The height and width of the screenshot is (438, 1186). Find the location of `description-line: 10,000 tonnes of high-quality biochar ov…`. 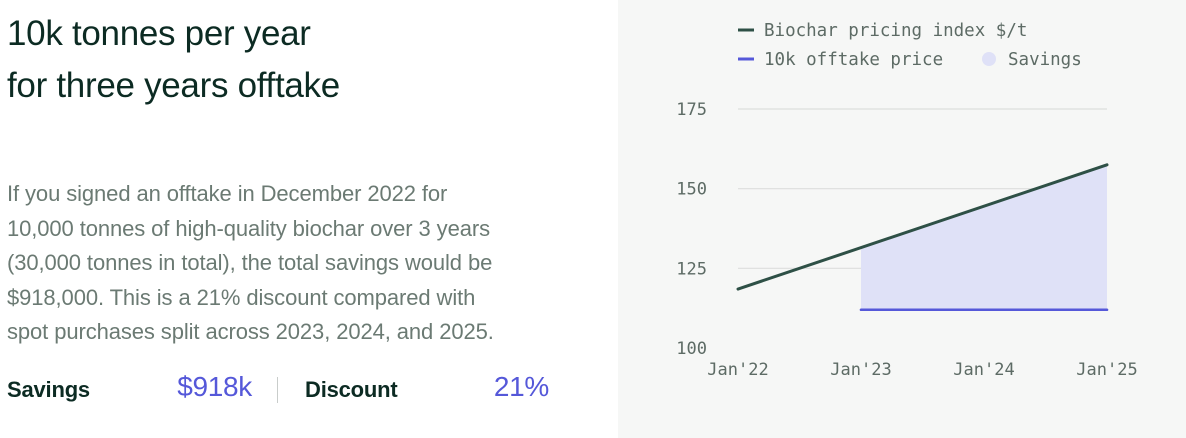

description-line: 10,000 tonnes of high-quality biochar ov… is located at coordinates (248, 228).